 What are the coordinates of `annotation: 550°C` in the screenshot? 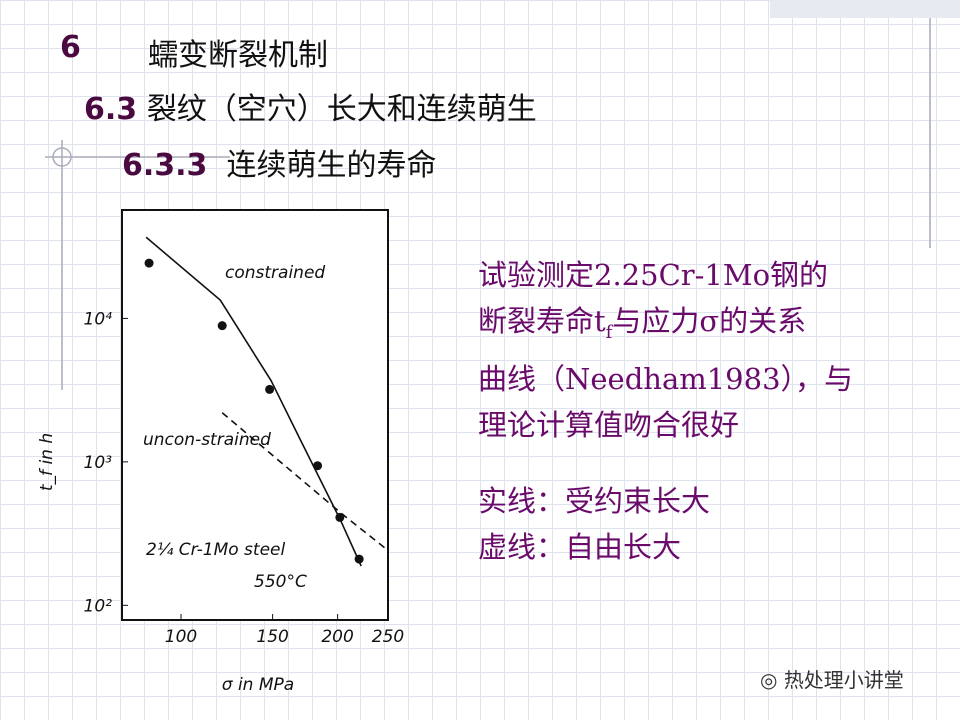 It's located at (280, 582).